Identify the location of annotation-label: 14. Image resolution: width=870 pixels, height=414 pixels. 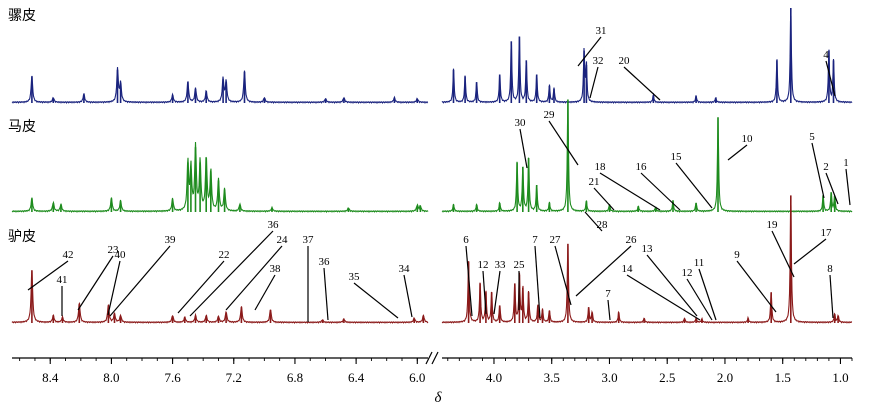
(628, 269).